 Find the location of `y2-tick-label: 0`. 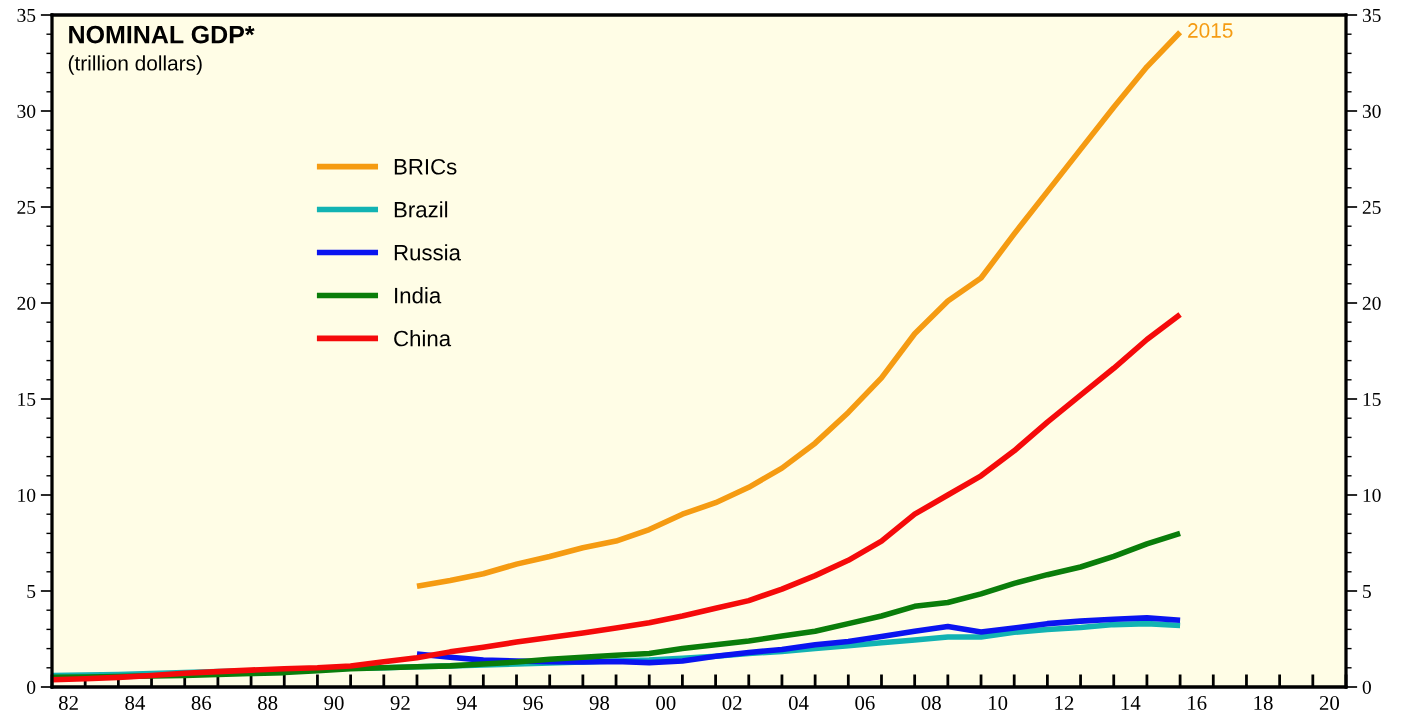

y2-tick-label: 0 is located at coordinates (1366, 687).